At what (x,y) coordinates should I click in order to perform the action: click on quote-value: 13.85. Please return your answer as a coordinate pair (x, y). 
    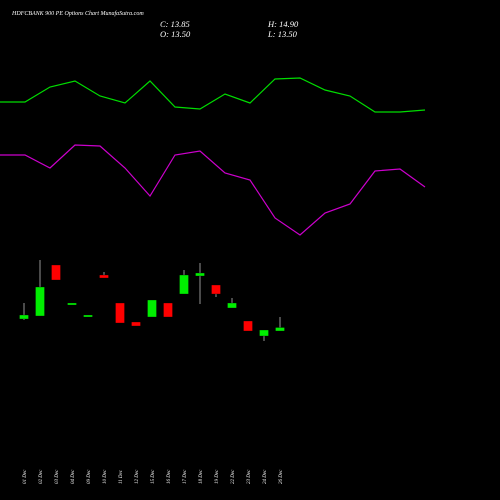
    Looking at the image, I should click on (180, 24).